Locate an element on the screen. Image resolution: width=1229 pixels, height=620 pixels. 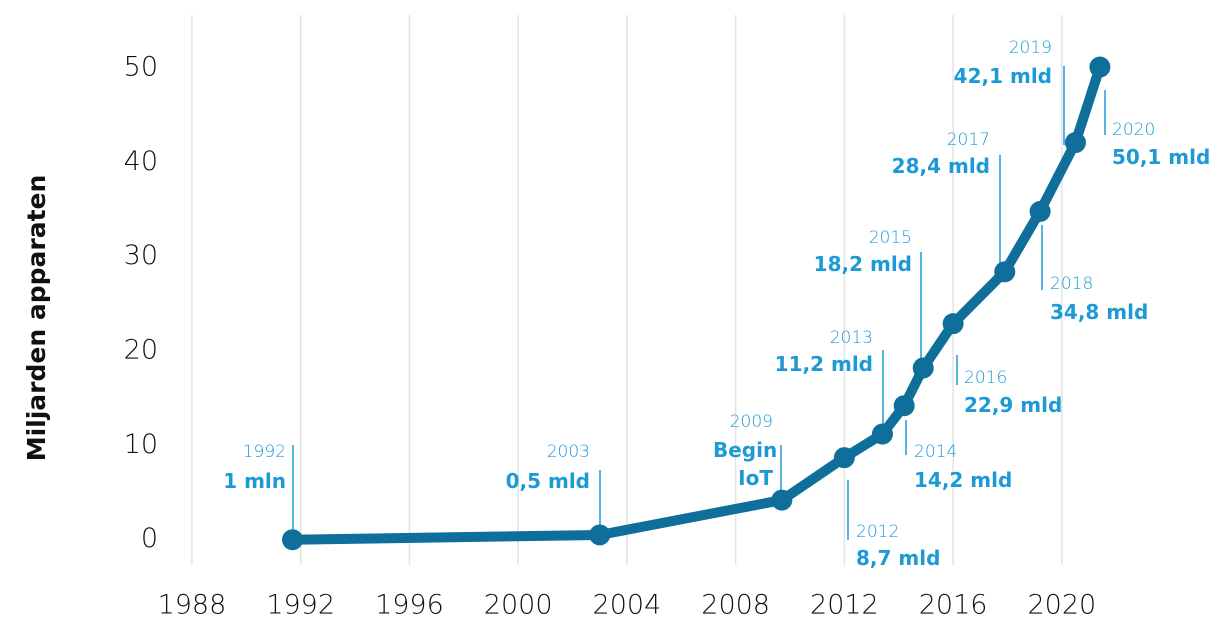
x-tick-label: 2004 is located at coordinates (627, 605).